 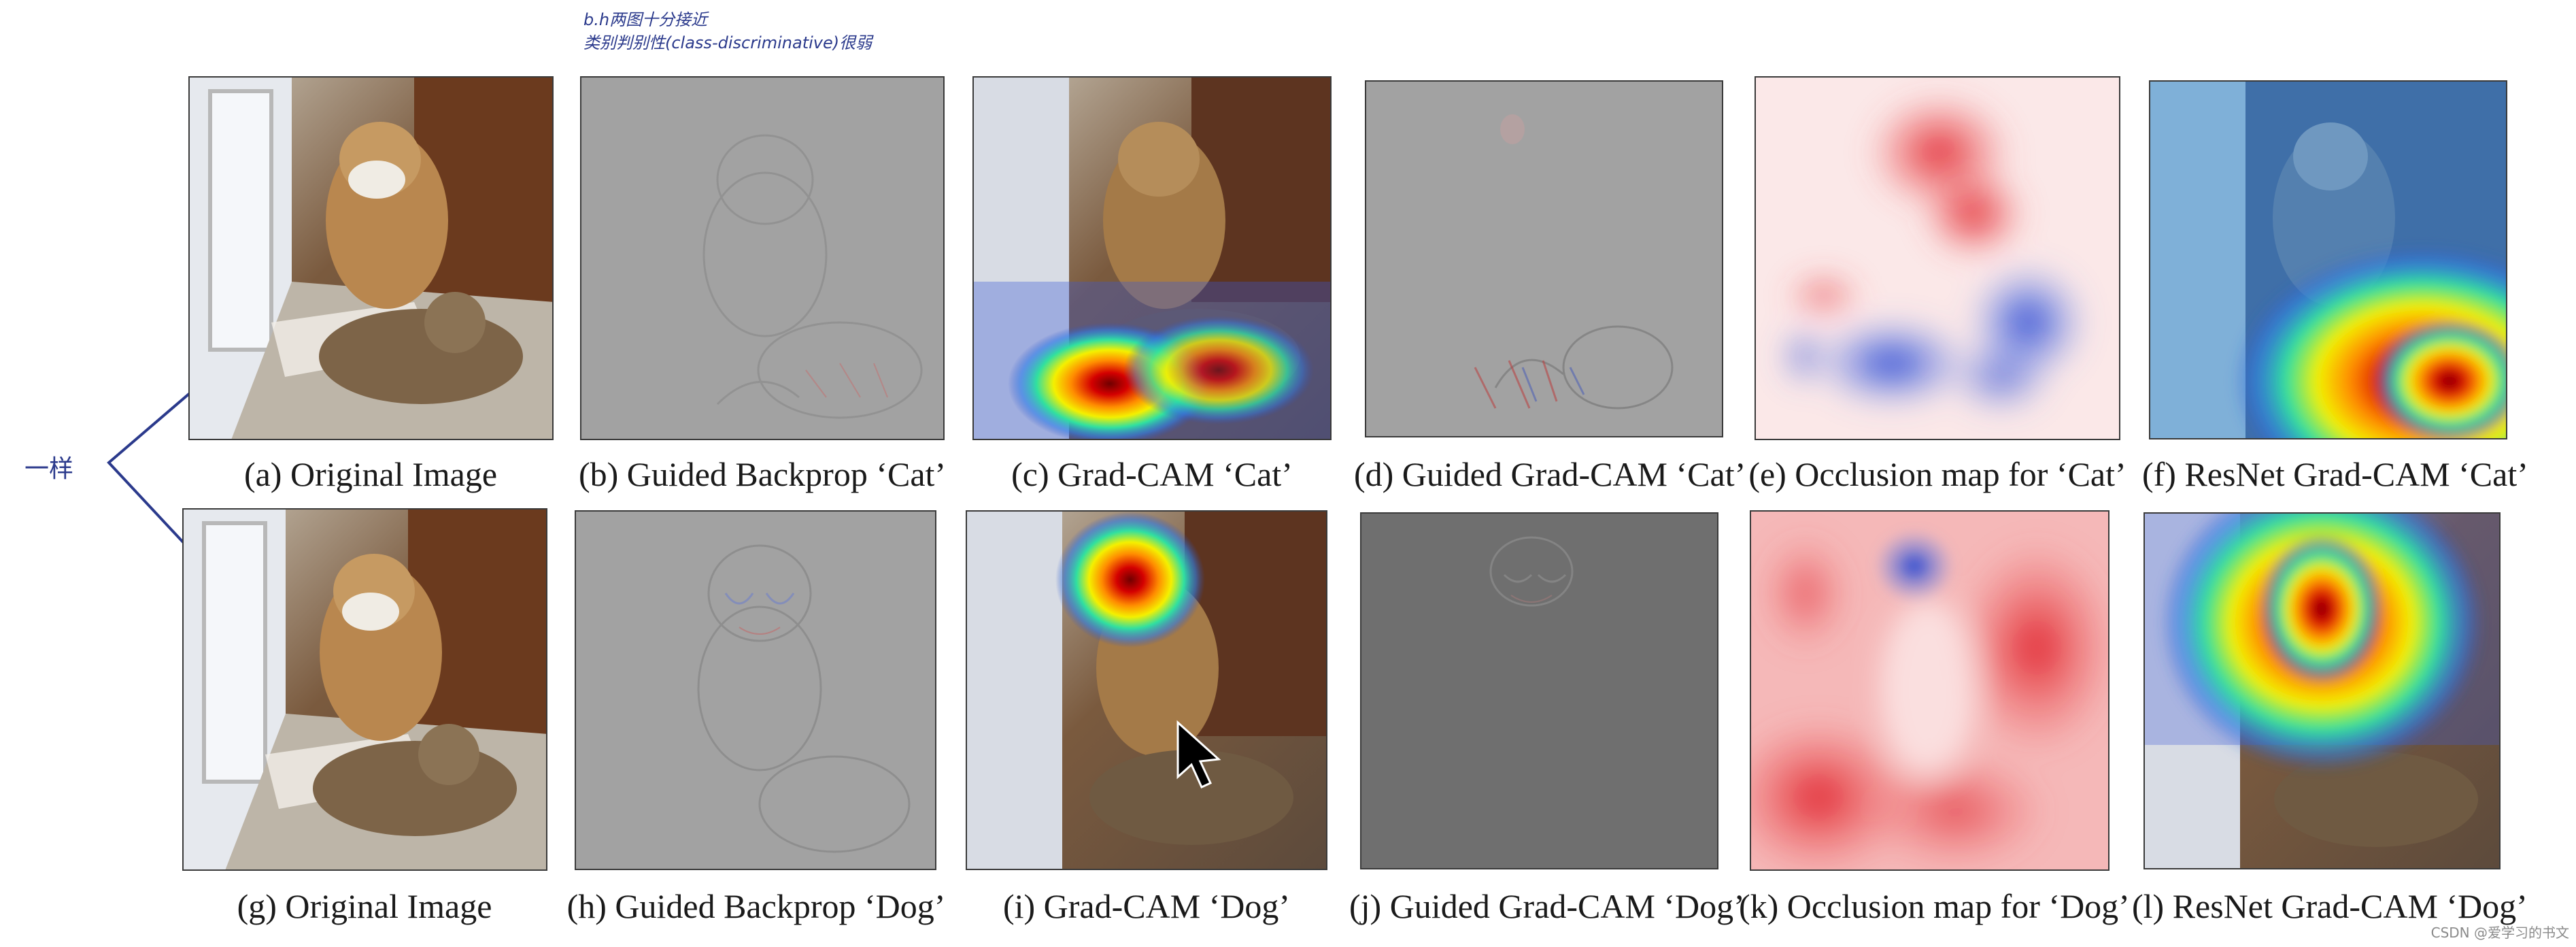 What do you see at coordinates (1929, 690) in the screenshot?
I see `figure-panel-occlusion-map-dog` at bounding box center [1929, 690].